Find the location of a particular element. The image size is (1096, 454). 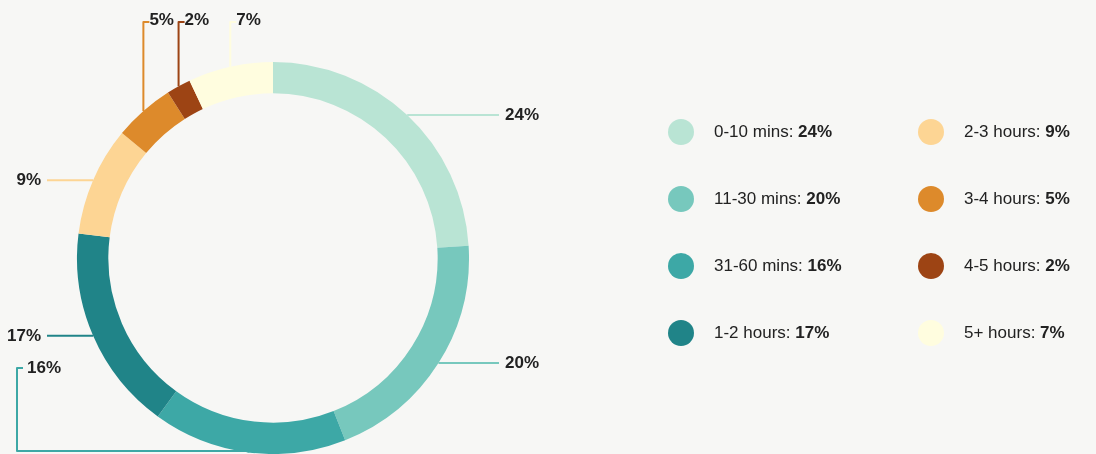

legend-label: 4-5 hours: 2% is located at coordinates (1017, 266).